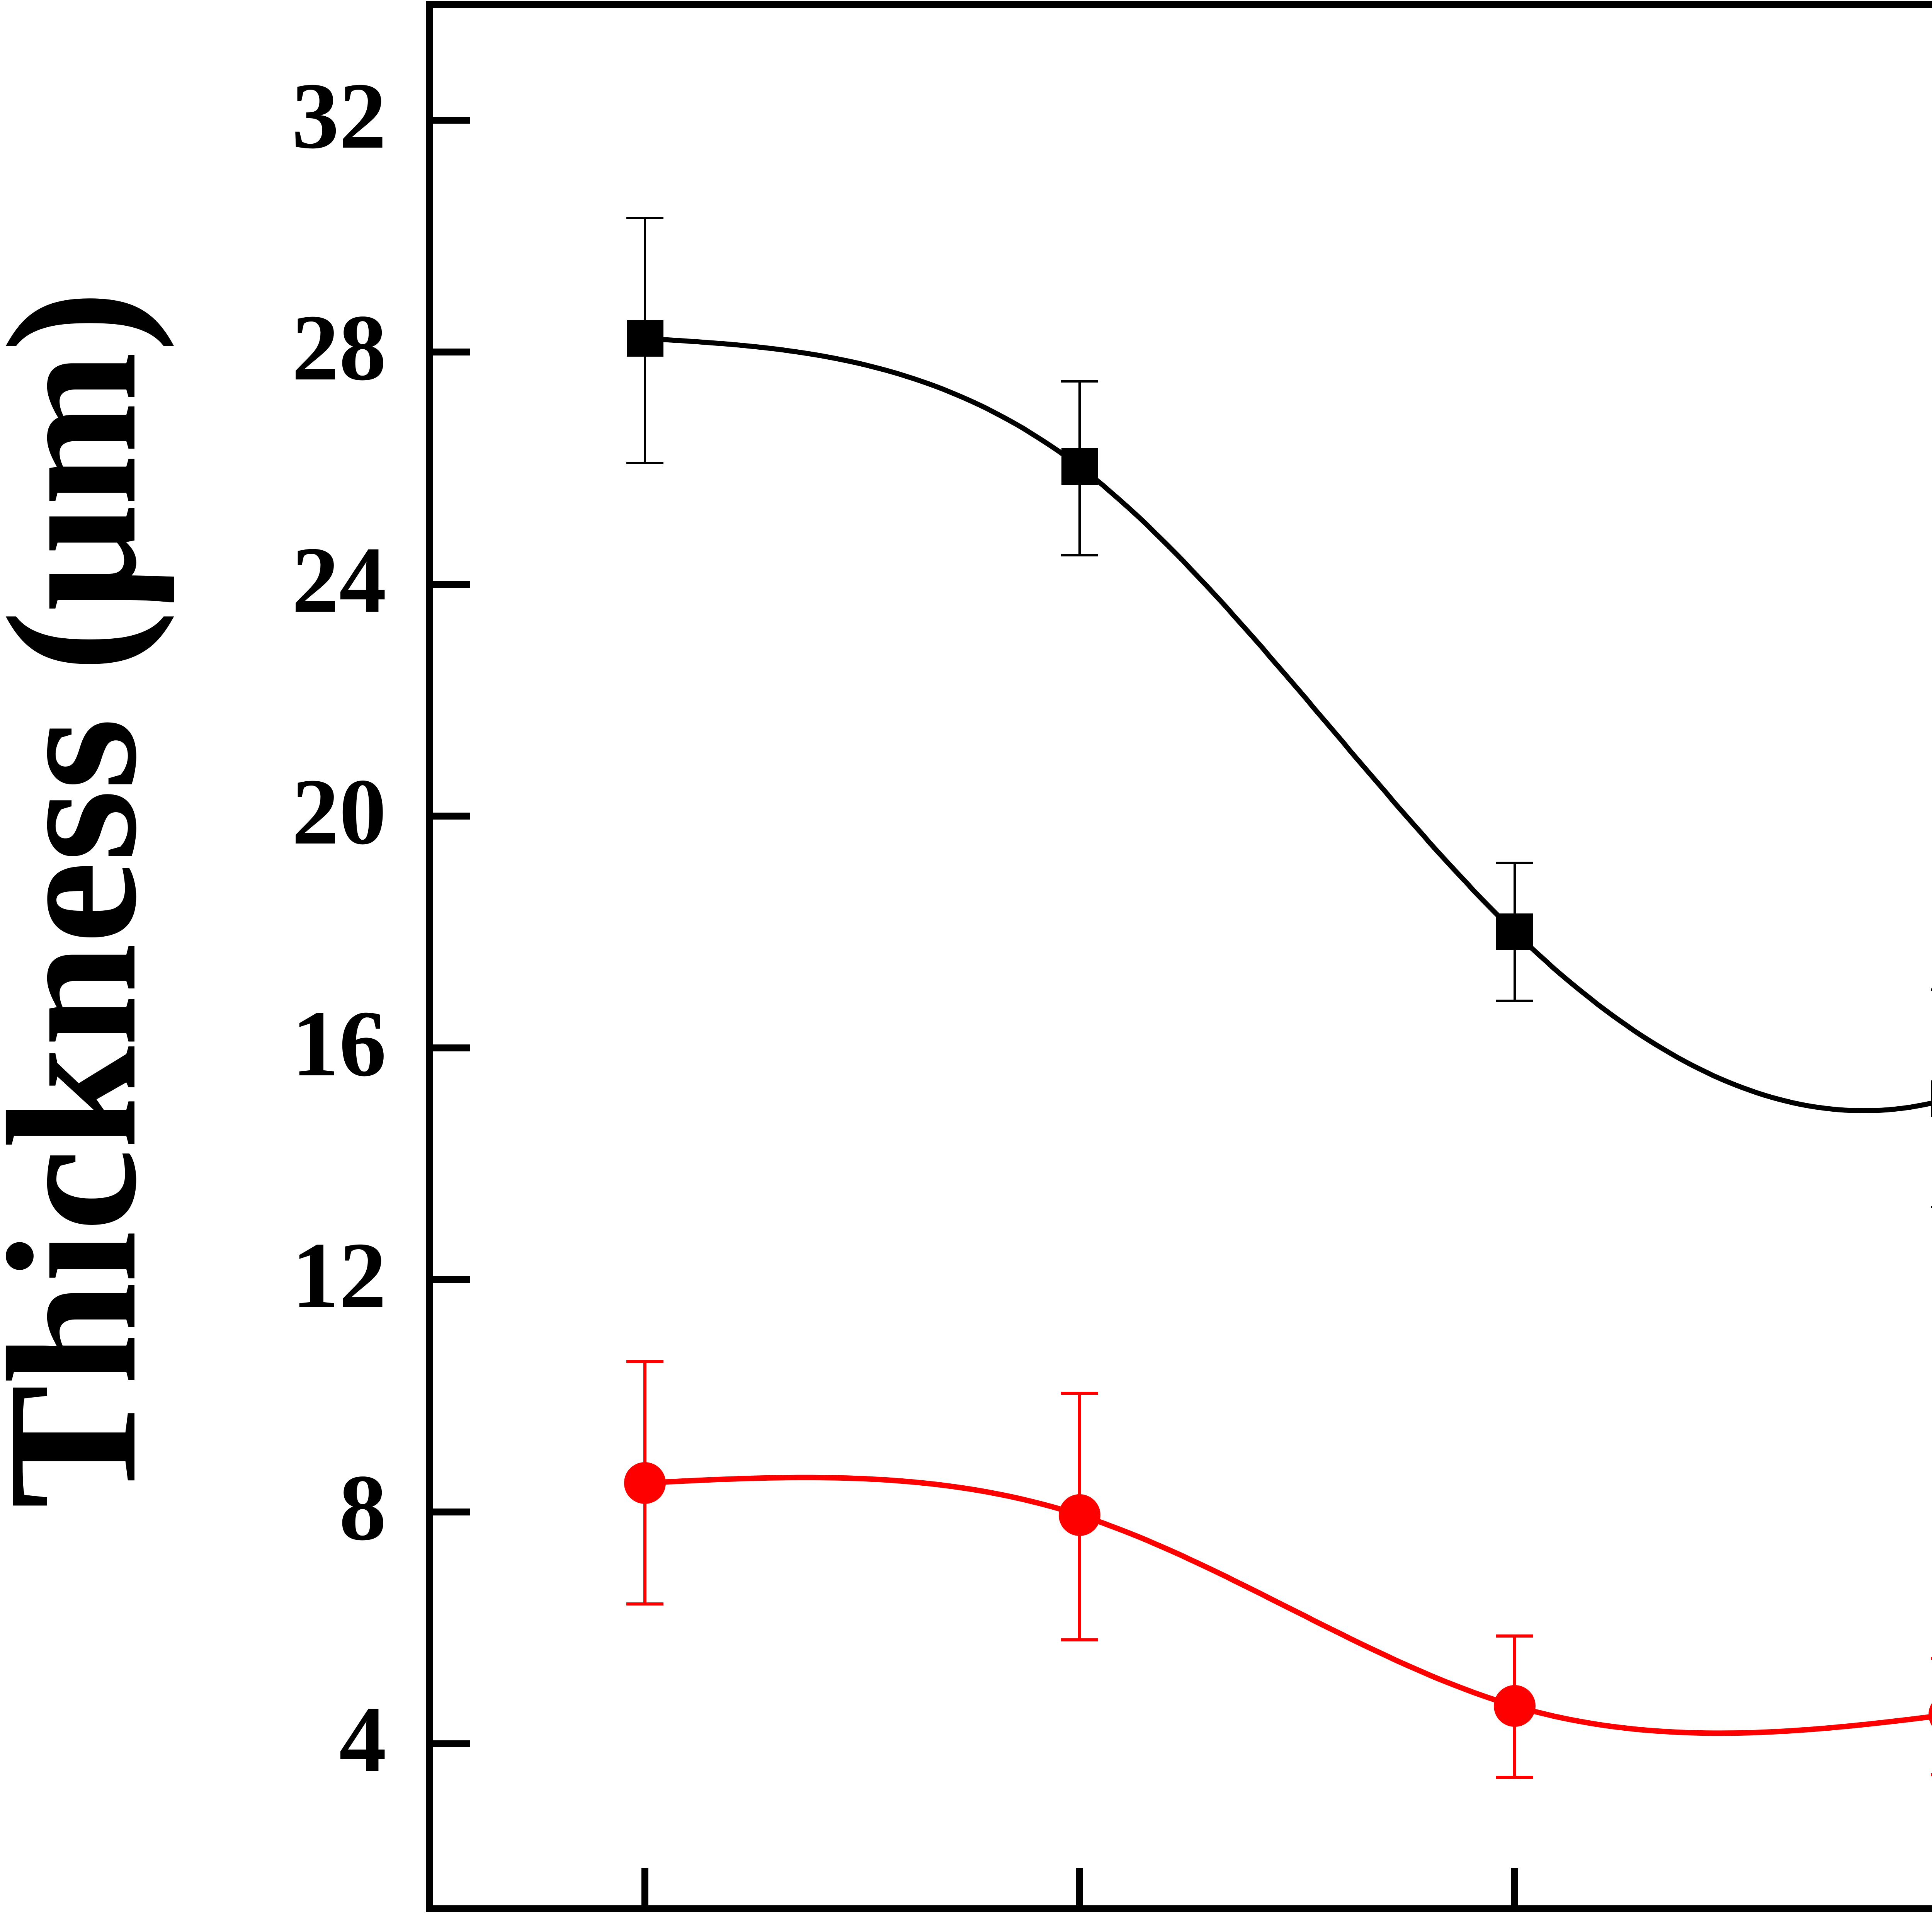 This screenshot has width=1932, height=1932. Describe the element at coordinates (339, 579) in the screenshot. I see `svg-text: 24` at that location.